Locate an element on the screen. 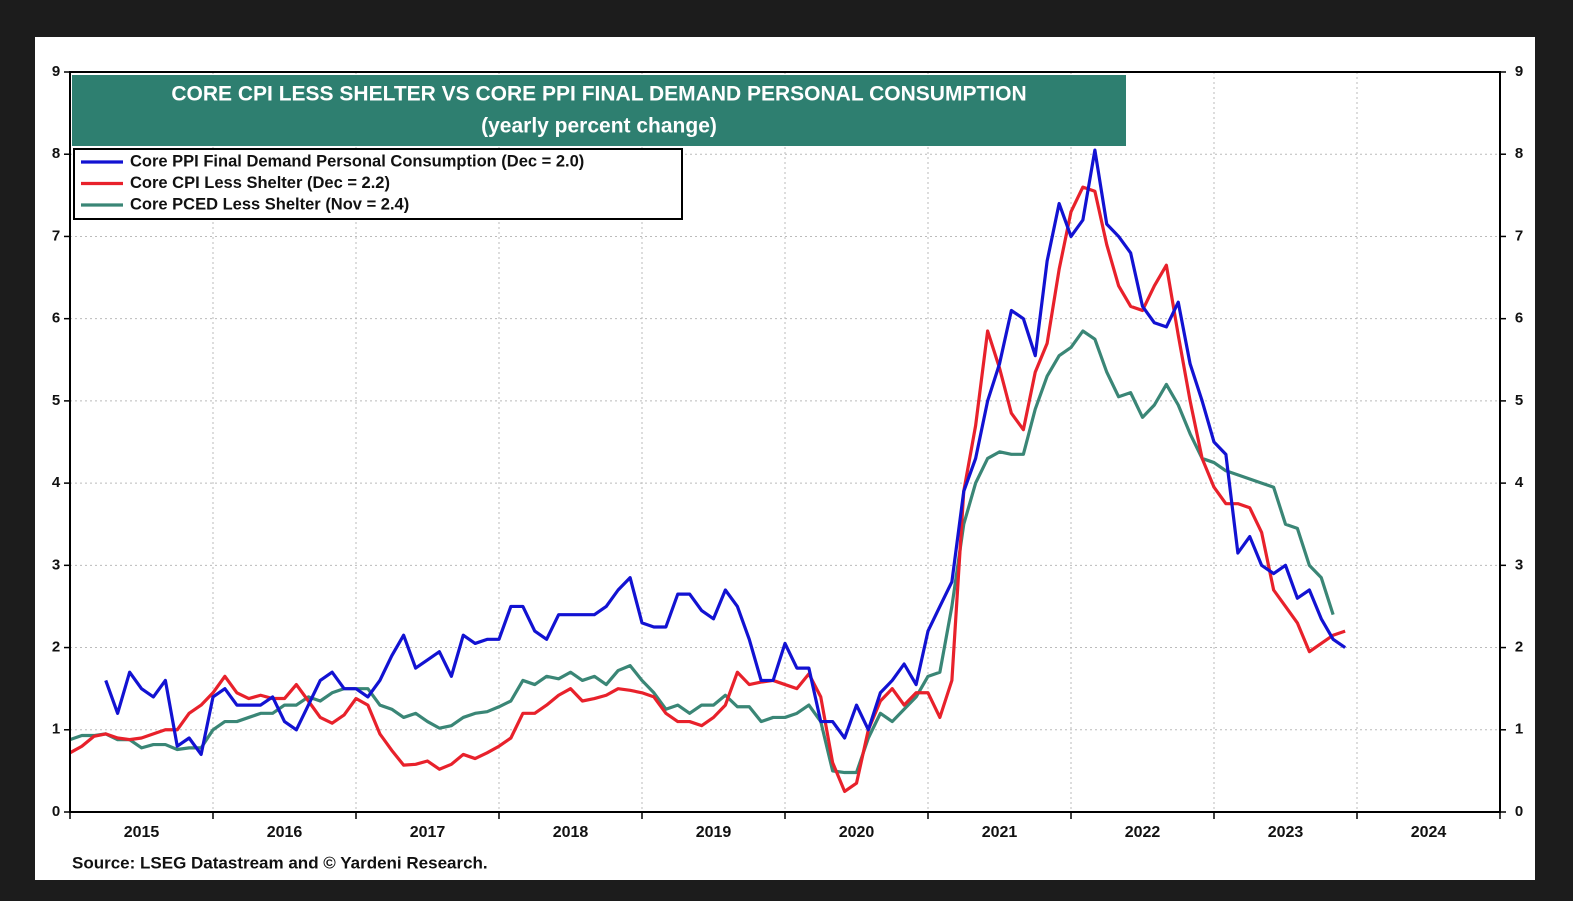 The height and width of the screenshot is (901, 1573). legend-box is located at coordinates (378, 184).